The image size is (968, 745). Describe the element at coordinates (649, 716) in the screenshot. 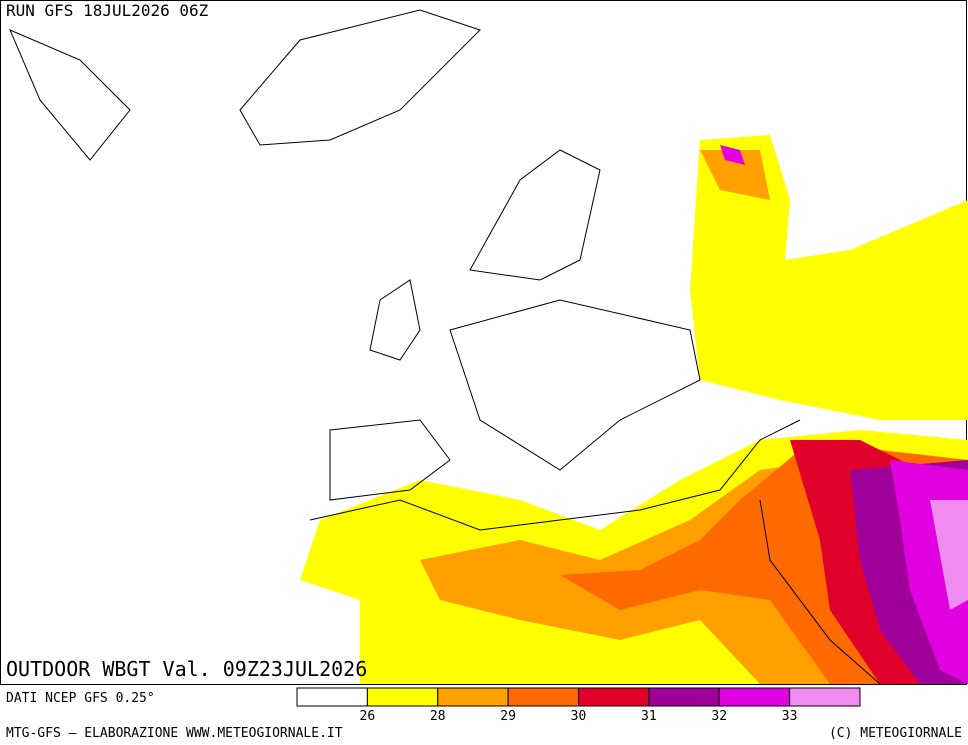

I see `legend-tick-label: 31` at that location.